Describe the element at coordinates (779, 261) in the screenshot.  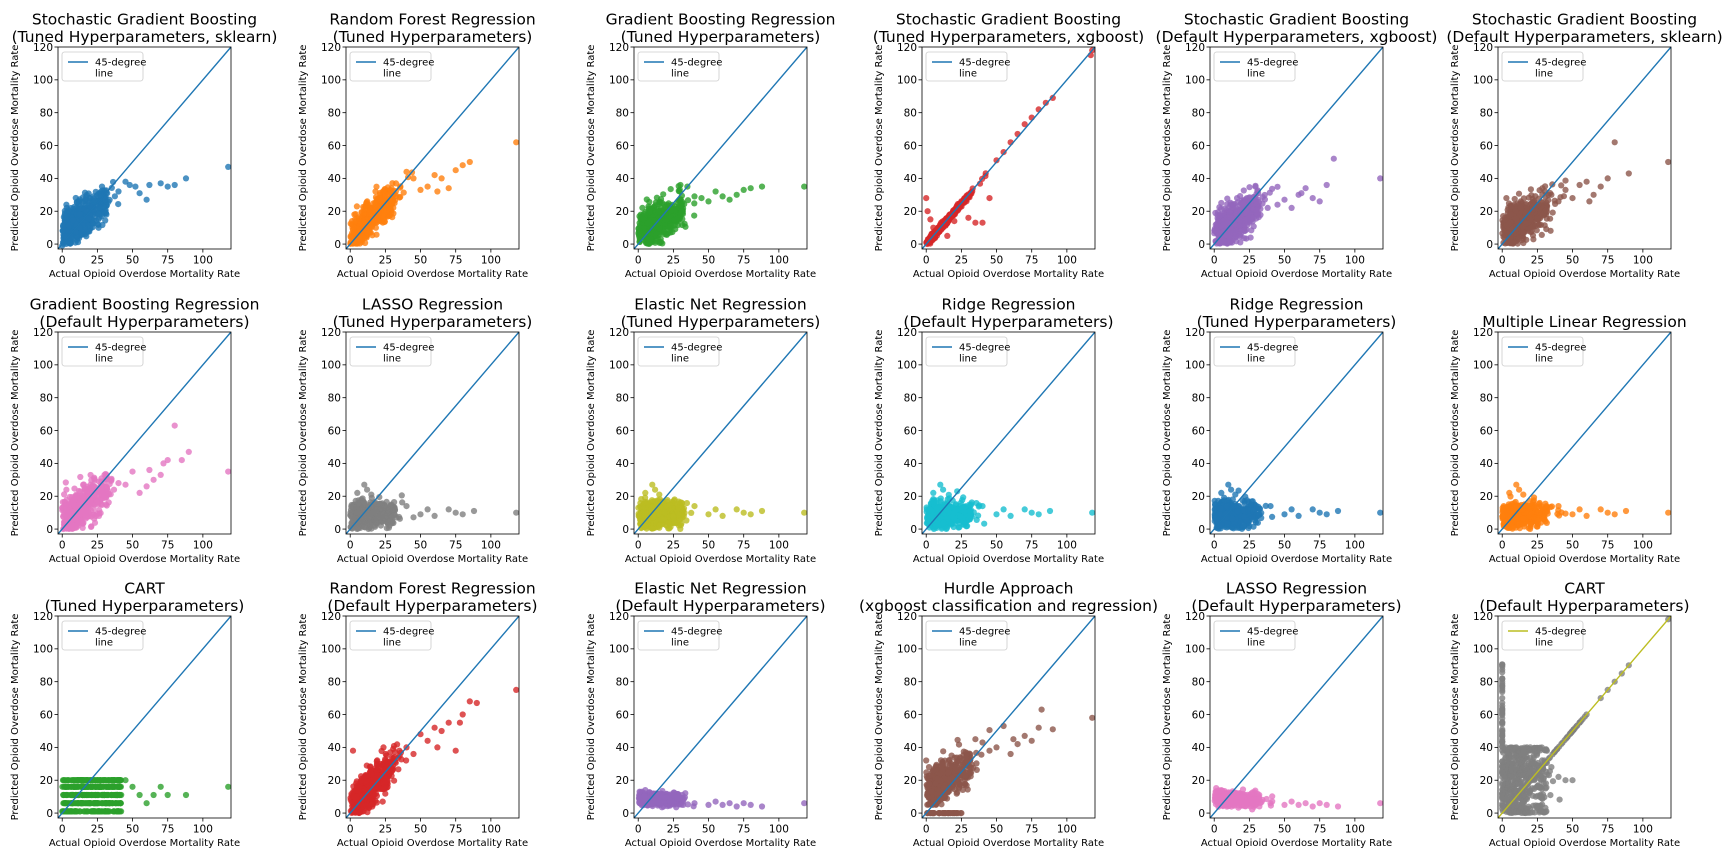
I see `x-tick-label: 100` at that location.